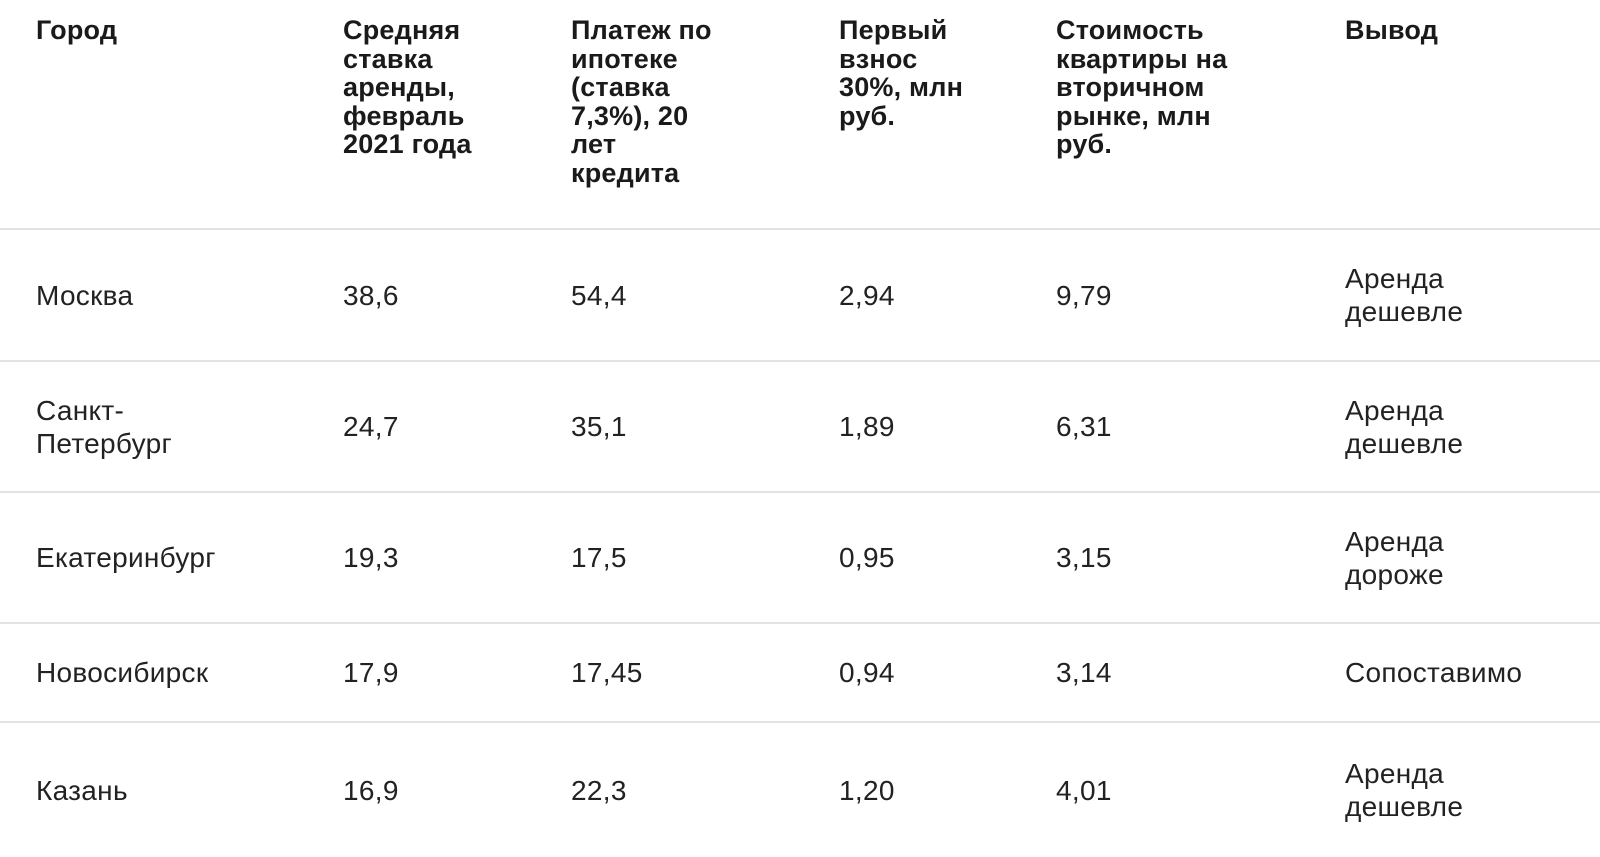  What do you see at coordinates (599, 295) in the screenshot?
I see `cell-mortgage-payment: 54,4` at bounding box center [599, 295].